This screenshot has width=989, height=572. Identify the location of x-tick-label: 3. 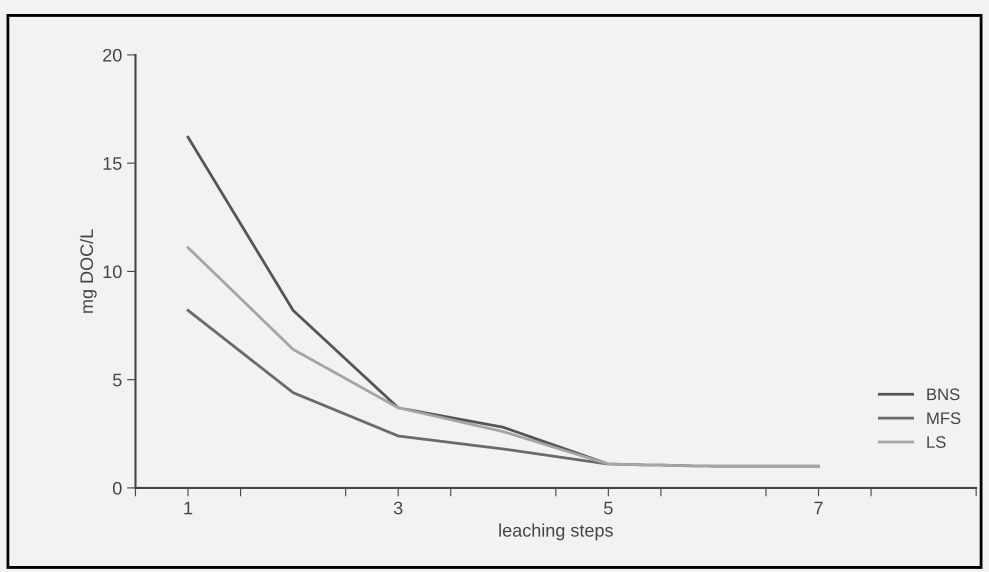
(398, 508).